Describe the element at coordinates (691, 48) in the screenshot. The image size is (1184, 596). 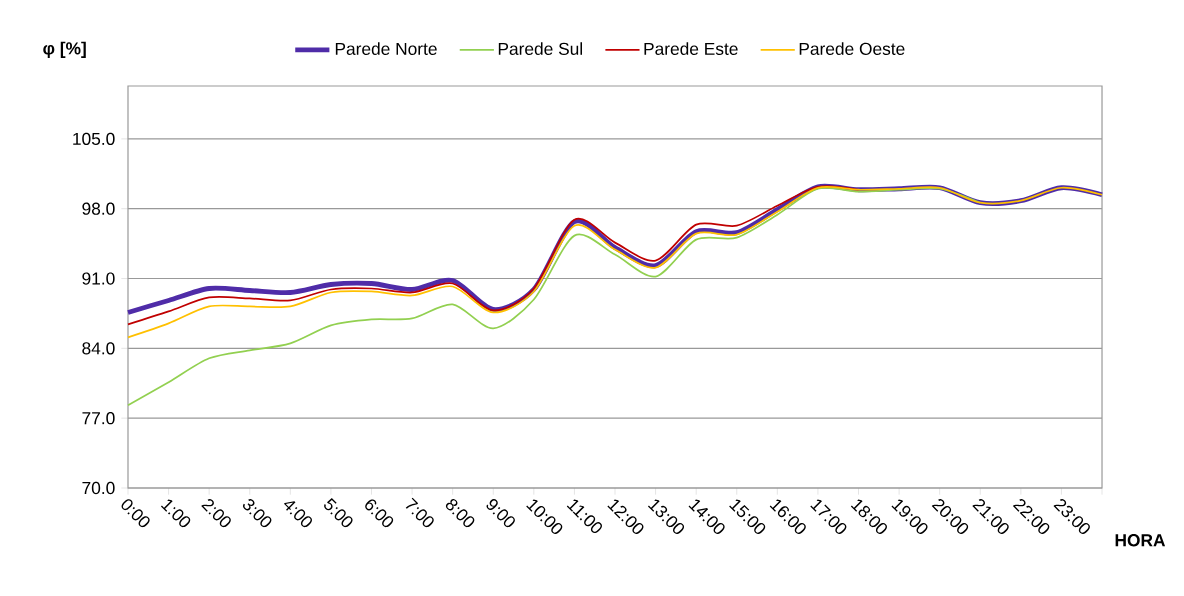
I see `legend-label: Parede Este` at that location.